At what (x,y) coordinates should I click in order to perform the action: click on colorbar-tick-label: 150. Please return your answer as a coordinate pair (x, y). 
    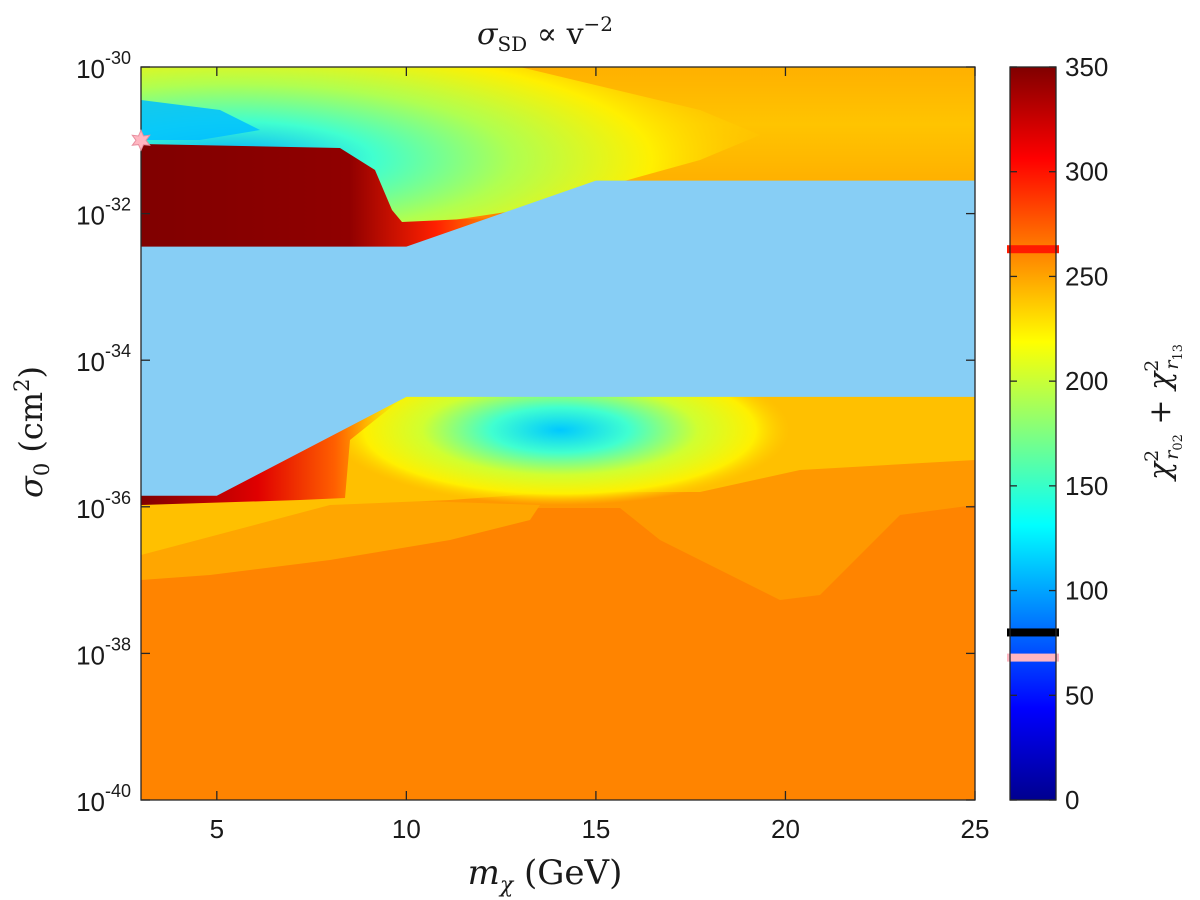
    Looking at the image, I should click on (1086, 486).